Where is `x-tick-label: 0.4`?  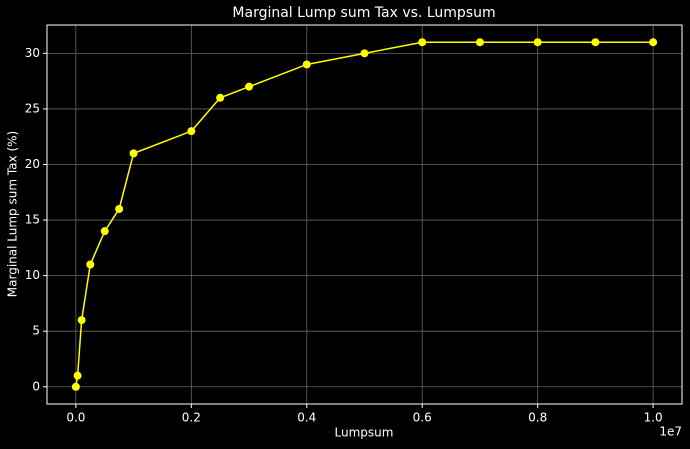 x-tick-label: 0.4 is located at coordinates (306, 418).